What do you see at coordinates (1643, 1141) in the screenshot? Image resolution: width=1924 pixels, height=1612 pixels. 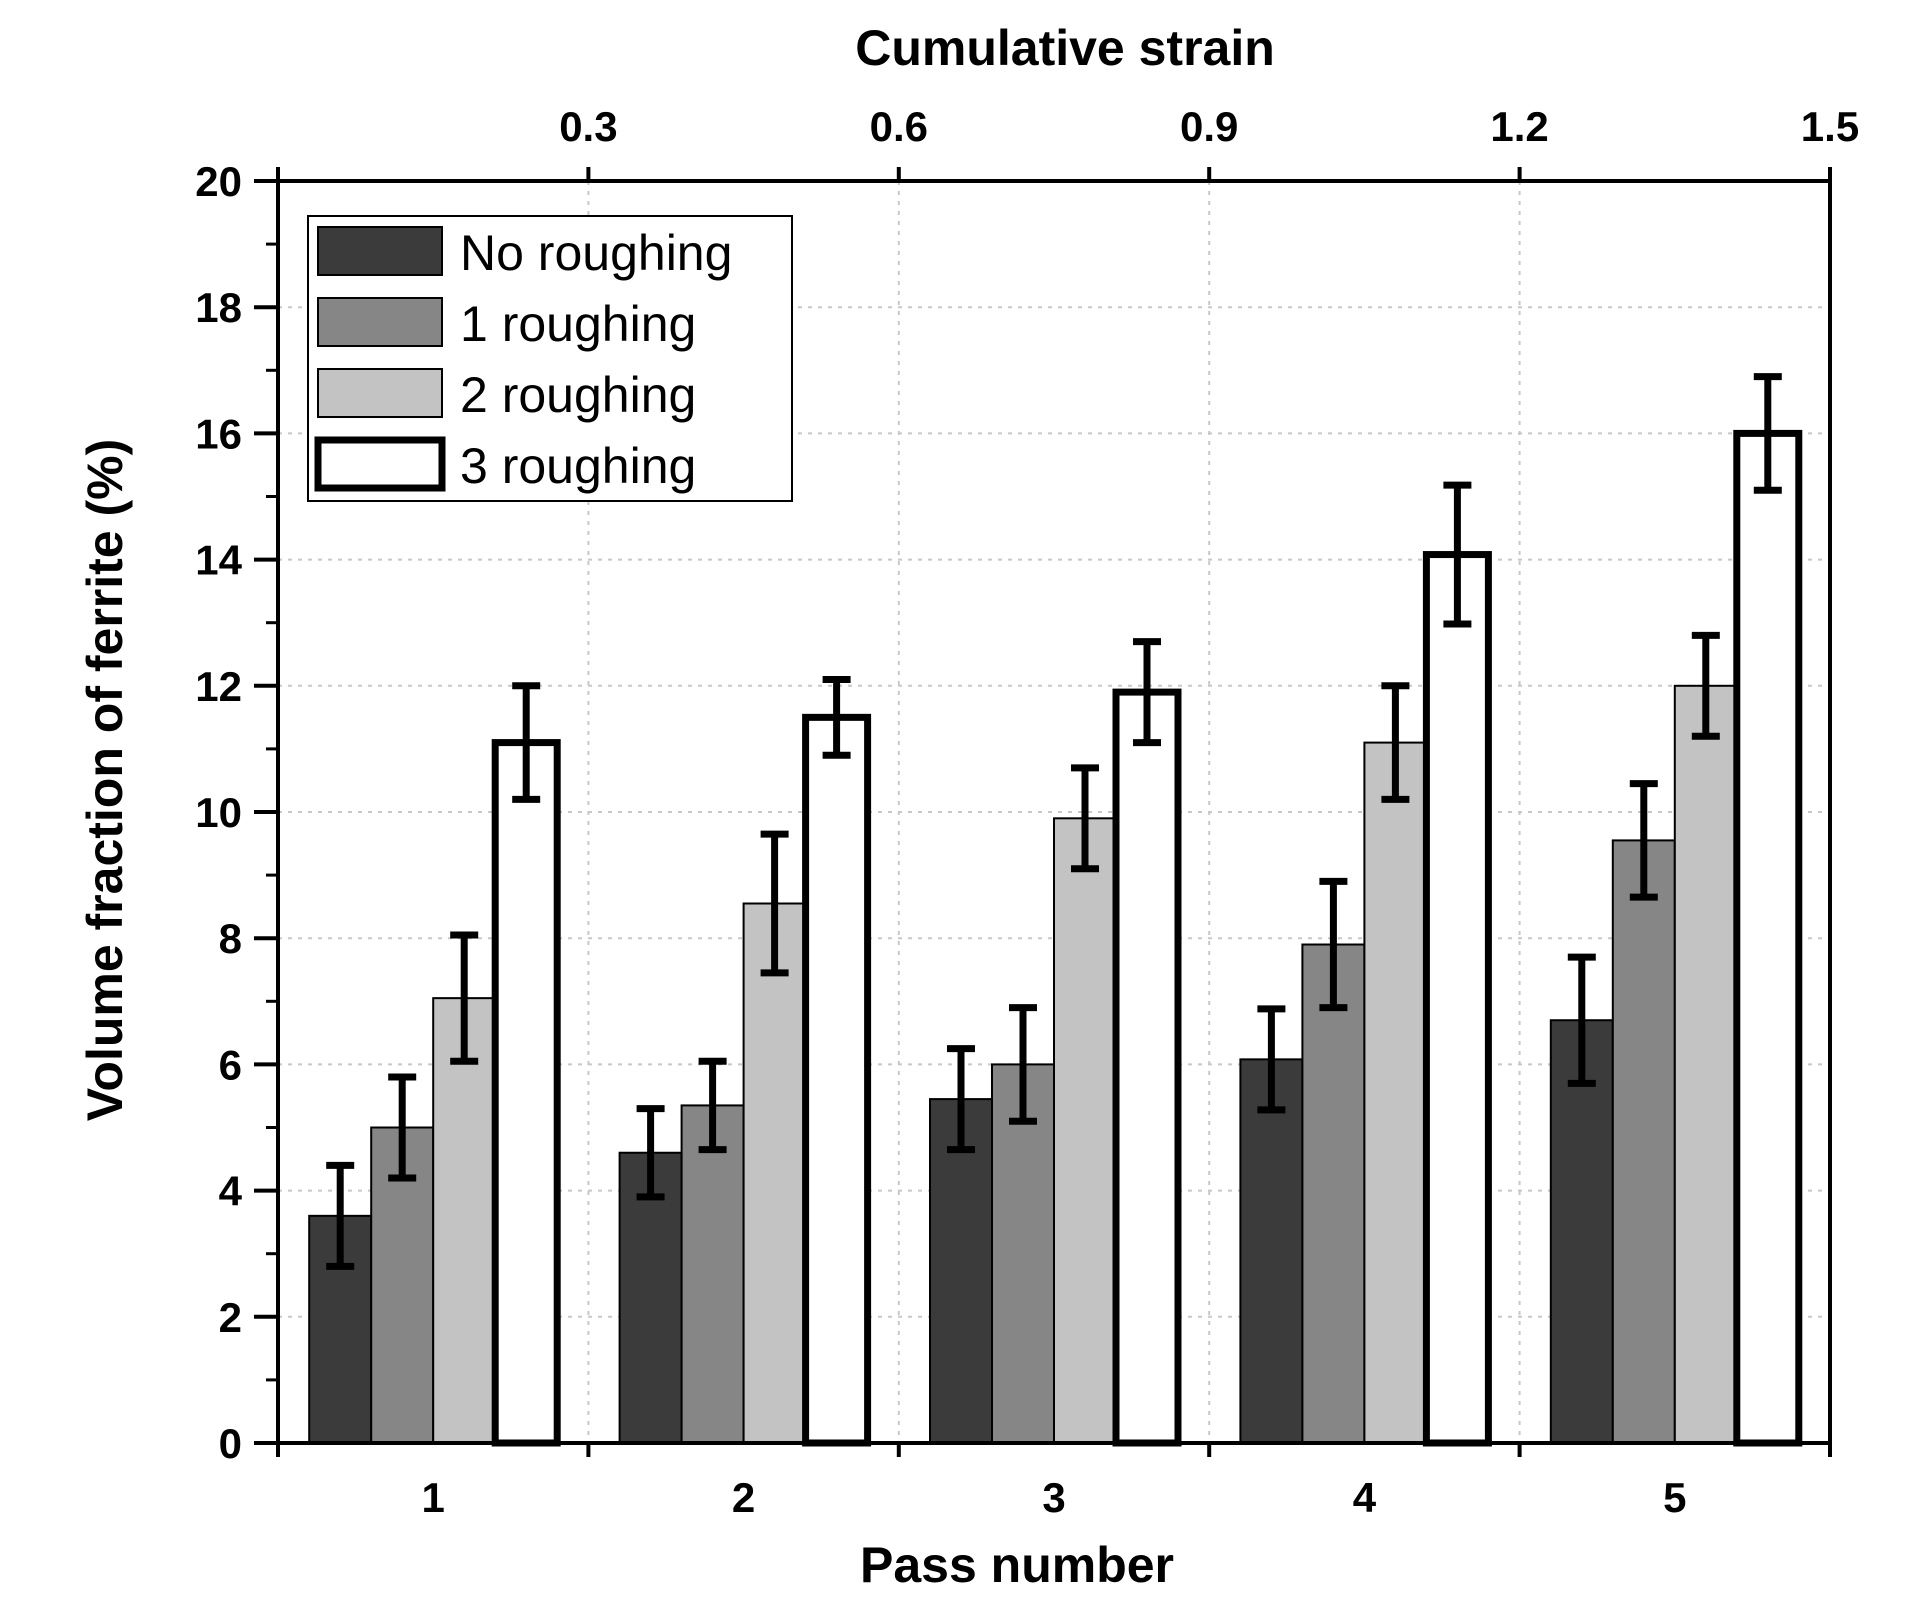 I see `bar-s2-c5` at bounding box center [1643, 1141].